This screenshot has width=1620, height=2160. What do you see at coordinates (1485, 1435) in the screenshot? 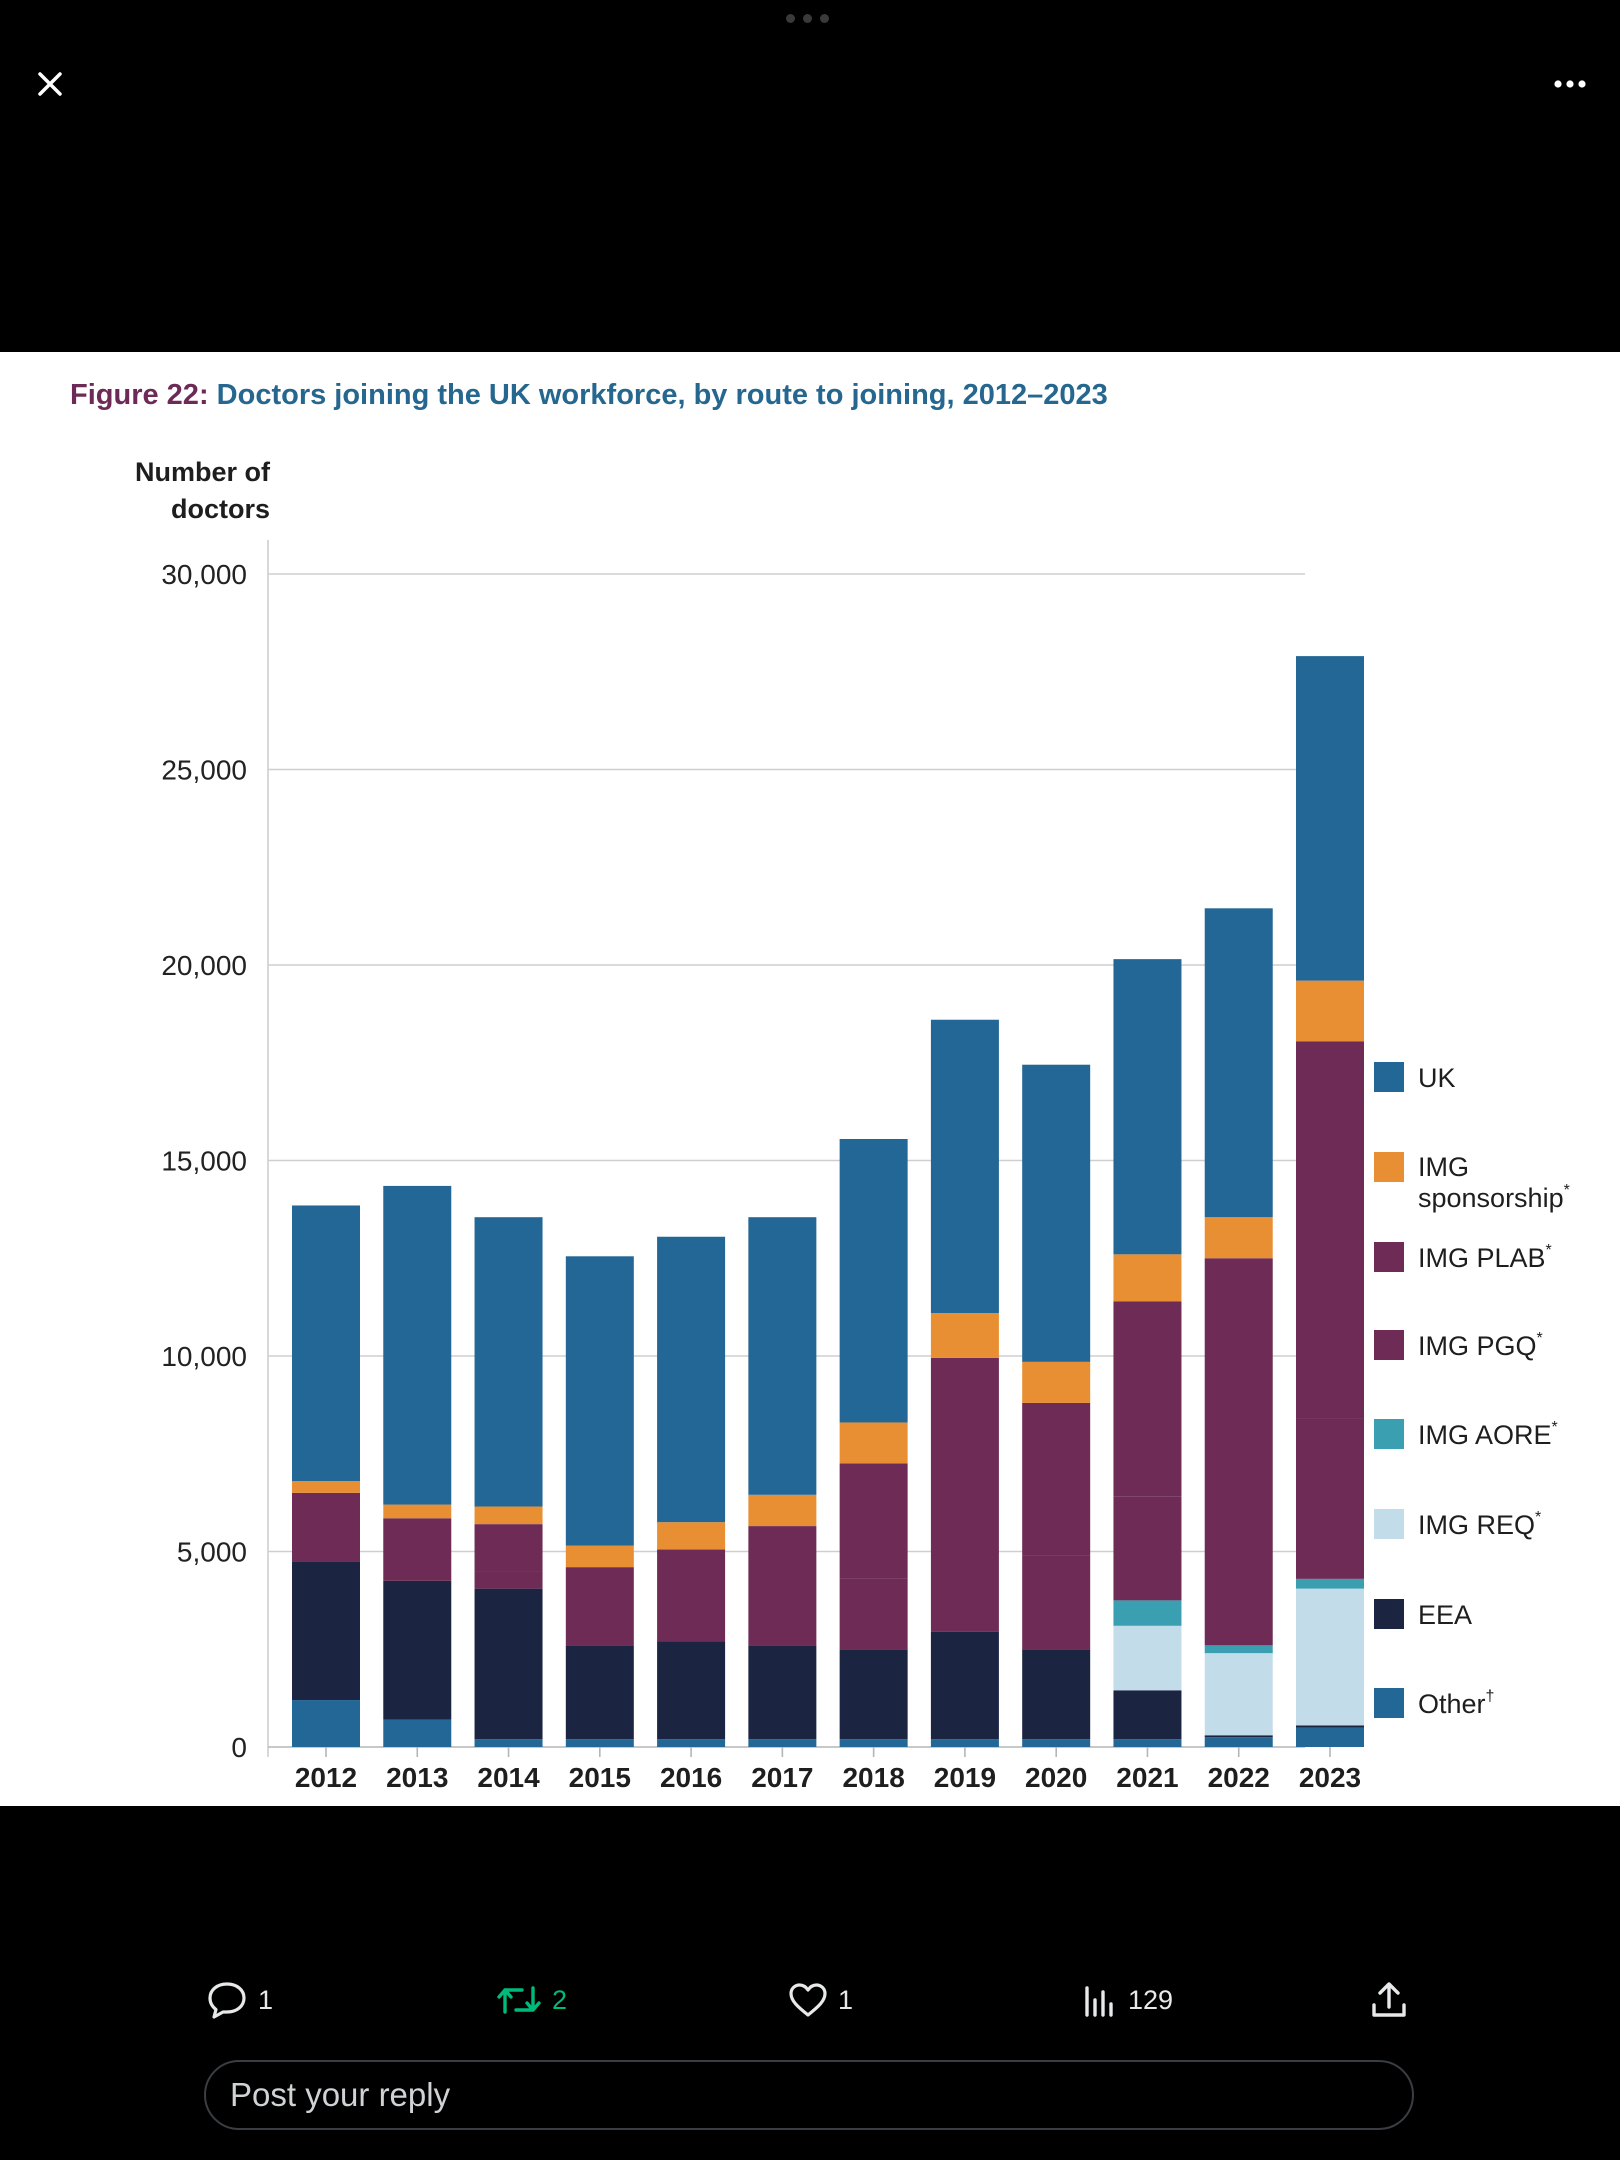
I see `legend-label-line: IMG AORE` at bounding box center [1485, 1435].